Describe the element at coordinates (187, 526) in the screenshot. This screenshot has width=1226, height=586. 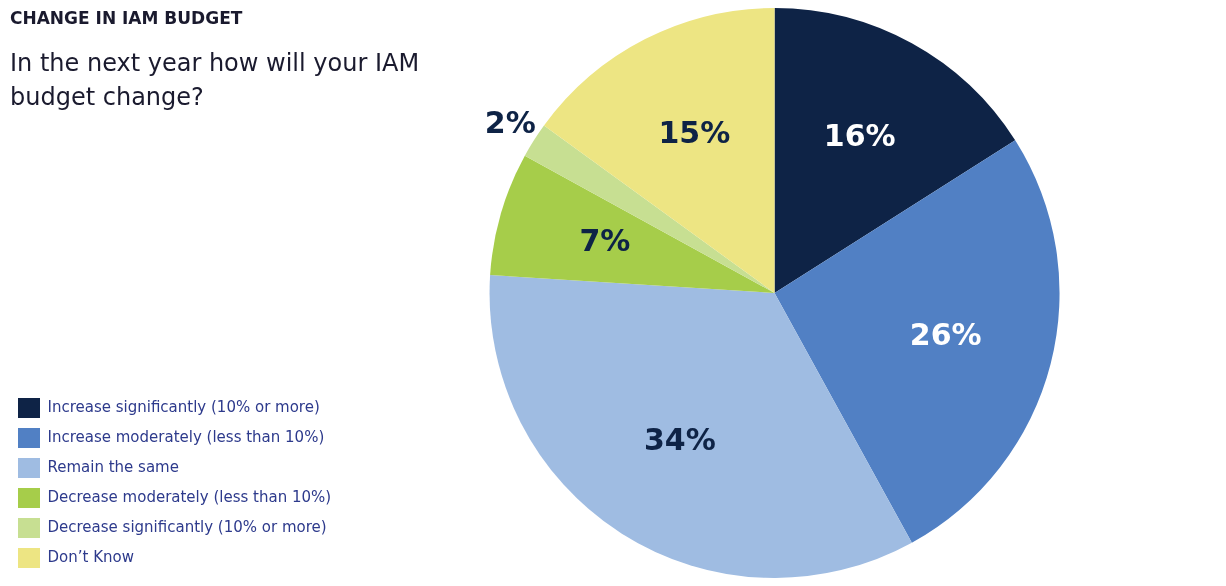
I see `legend-label: Decrease significantly (10% or more)` at that location.